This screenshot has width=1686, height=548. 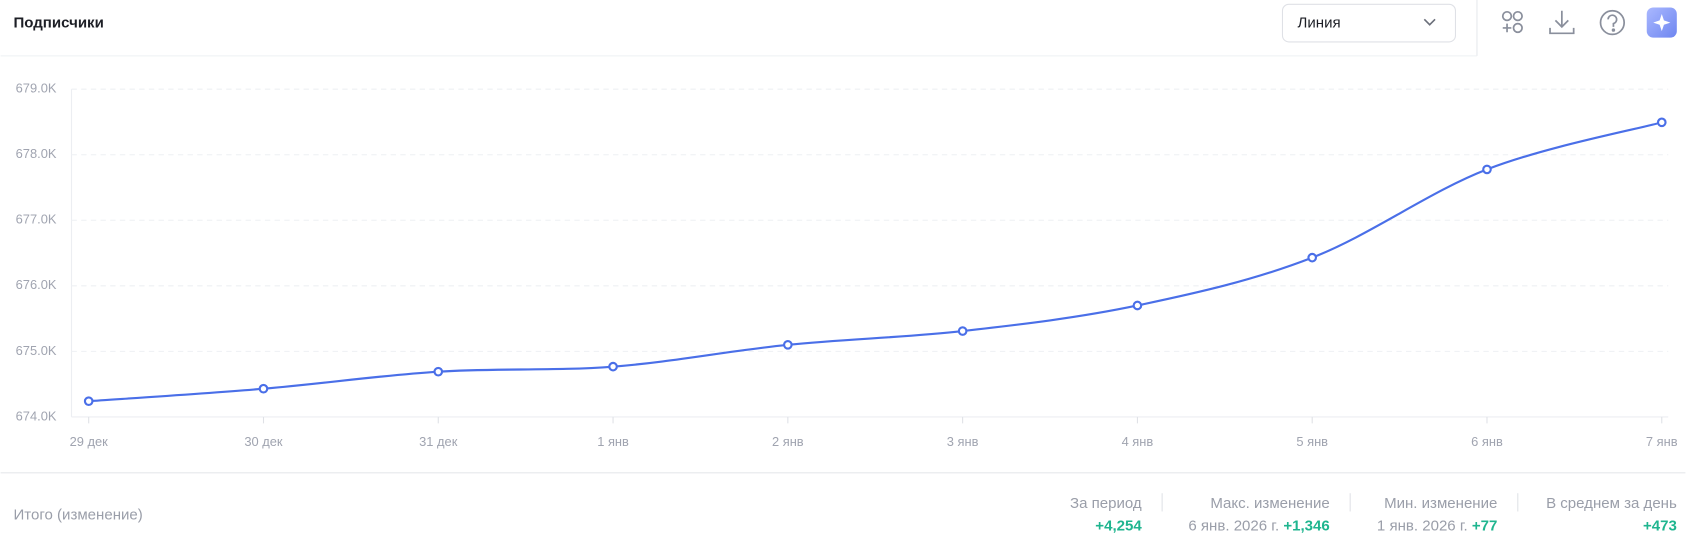 I want to click on layout-icon, so click(x=1512, y=22).